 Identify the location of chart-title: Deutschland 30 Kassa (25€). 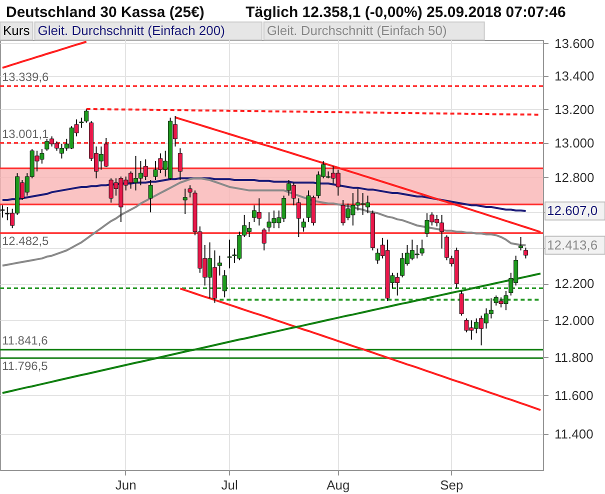
(105, 12).